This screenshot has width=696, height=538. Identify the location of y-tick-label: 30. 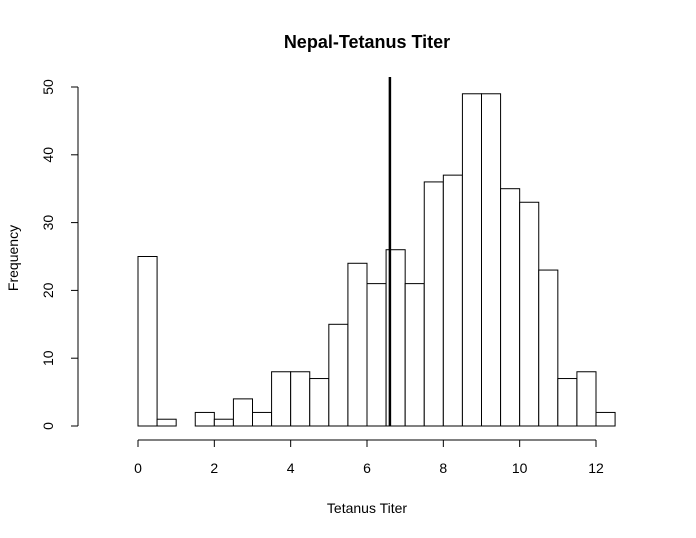
(48, 223).